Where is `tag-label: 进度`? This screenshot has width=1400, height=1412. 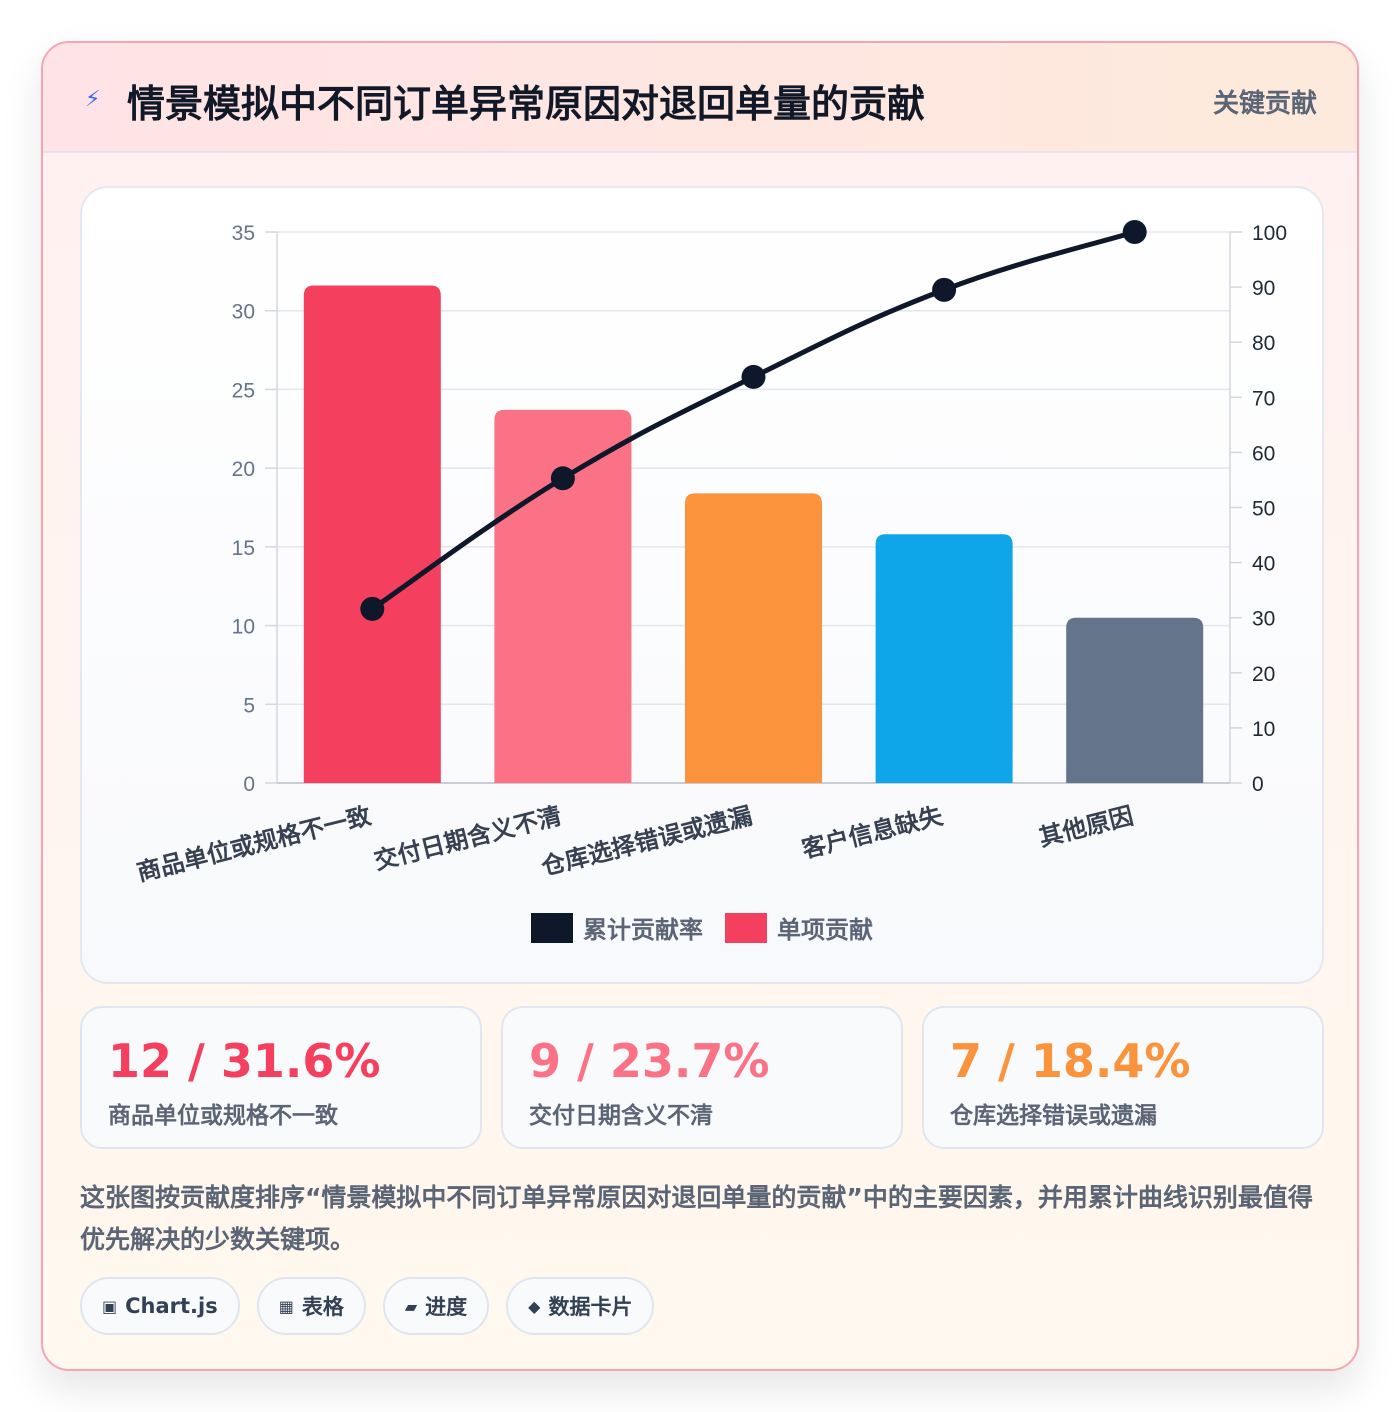
tag-label: 进度 is located at coordinates (446, 1307).